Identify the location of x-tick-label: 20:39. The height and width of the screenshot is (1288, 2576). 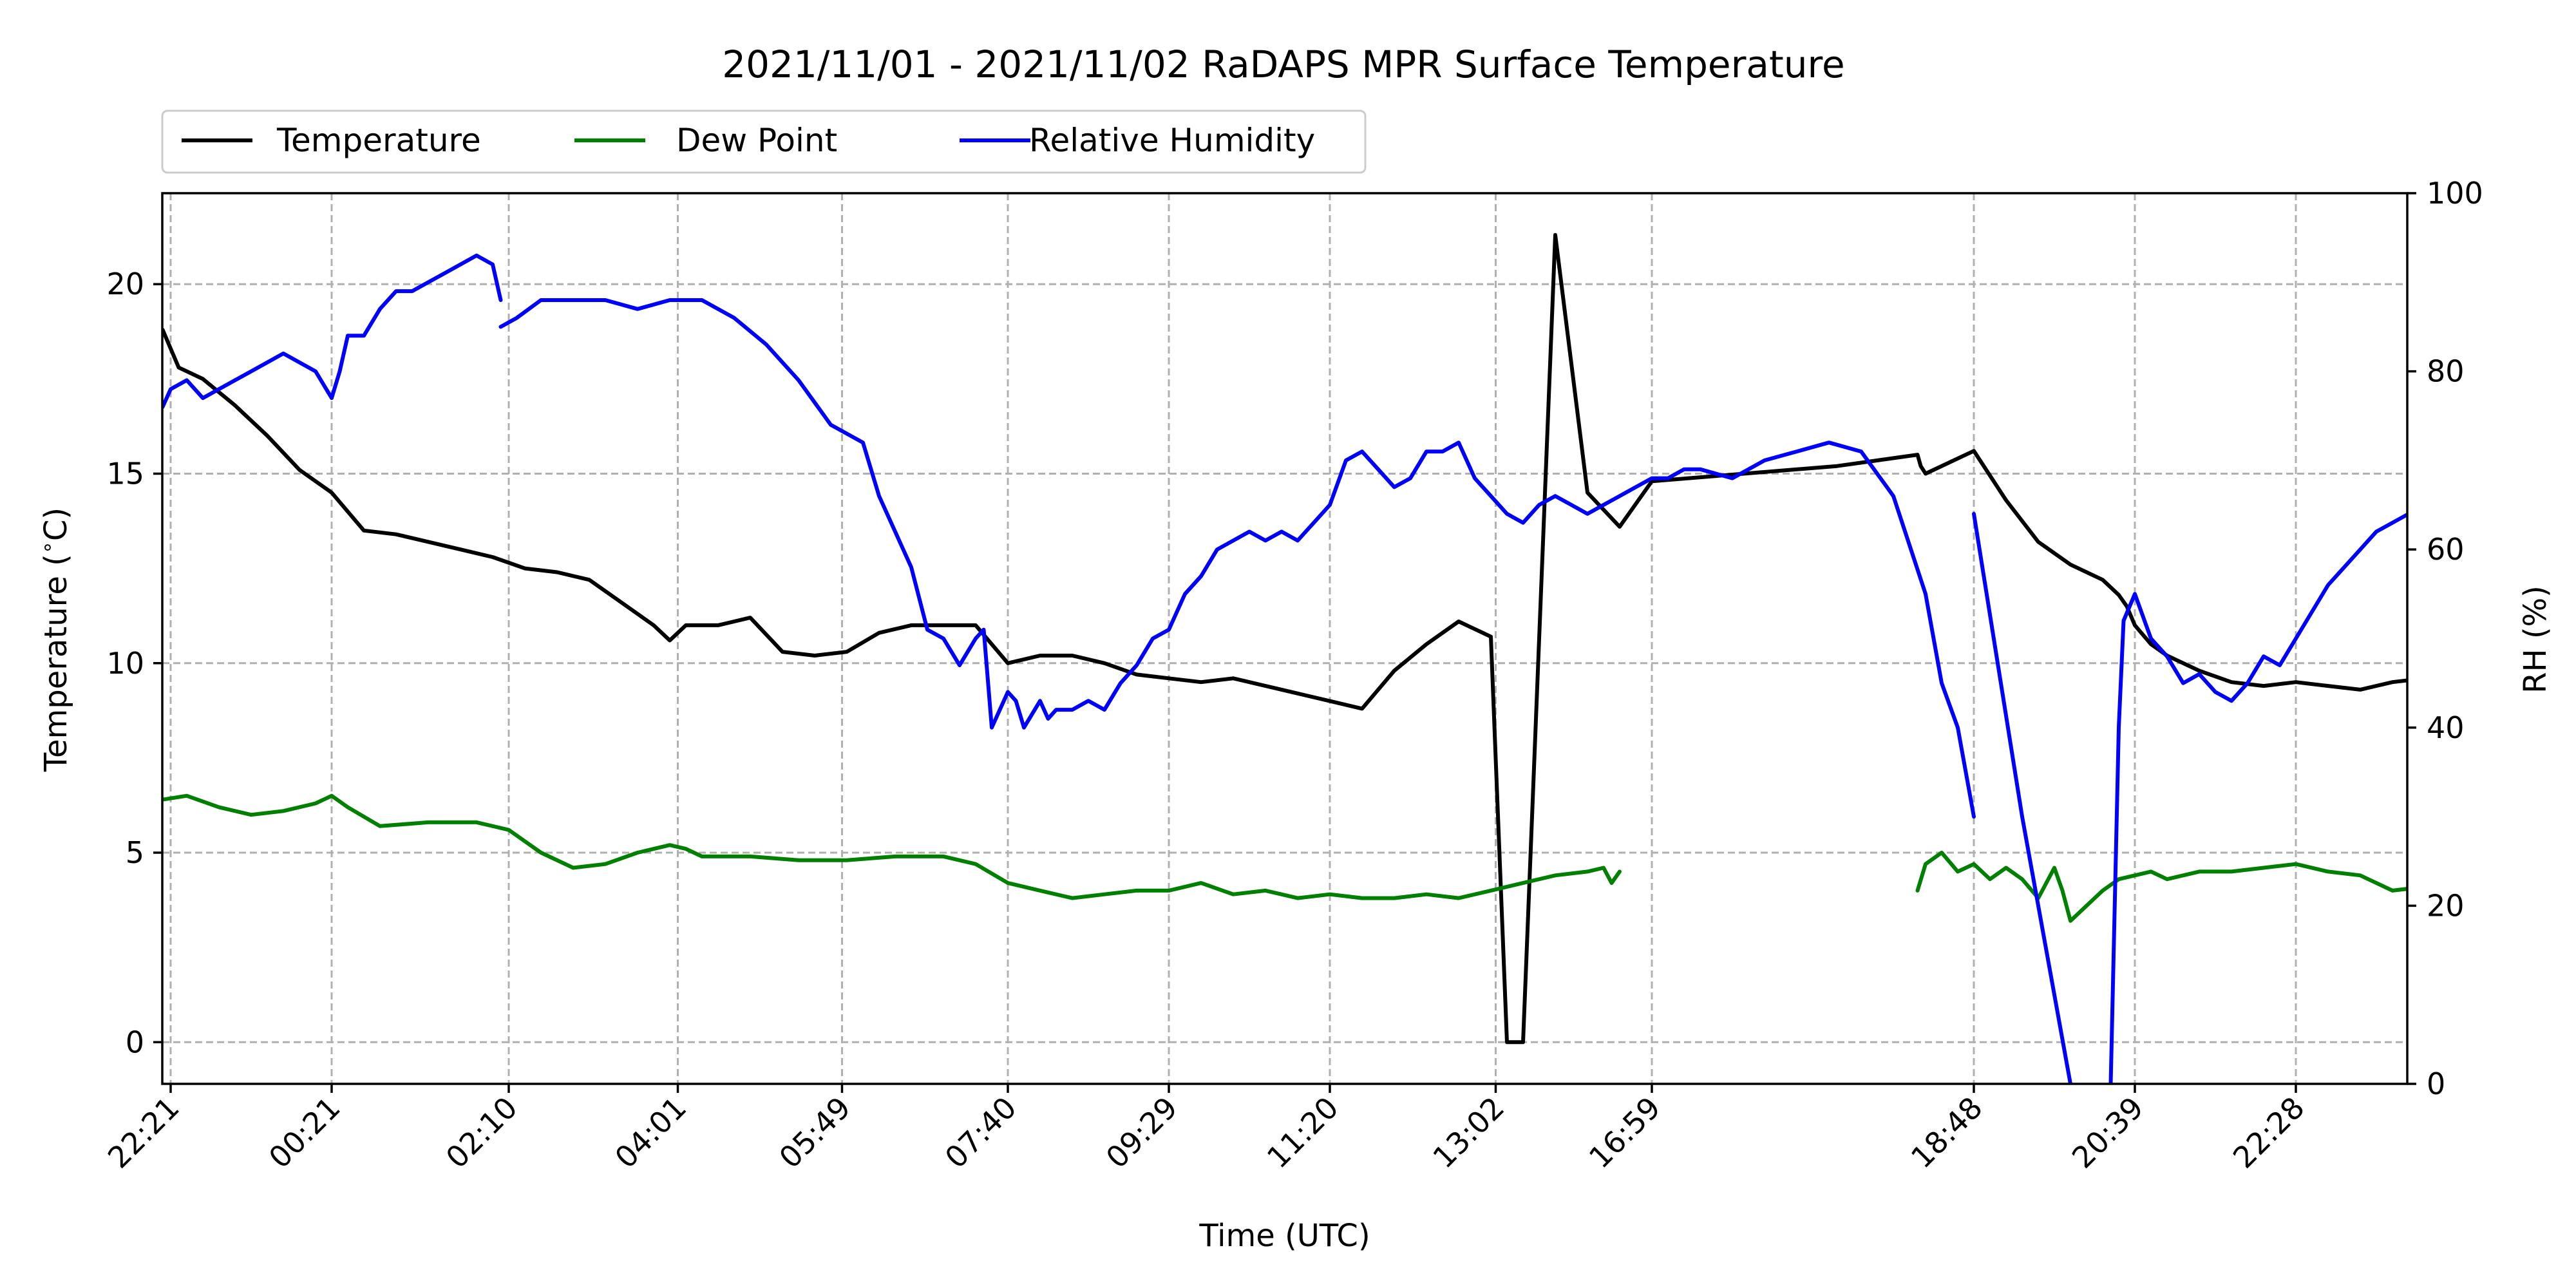
(2107, 1132).